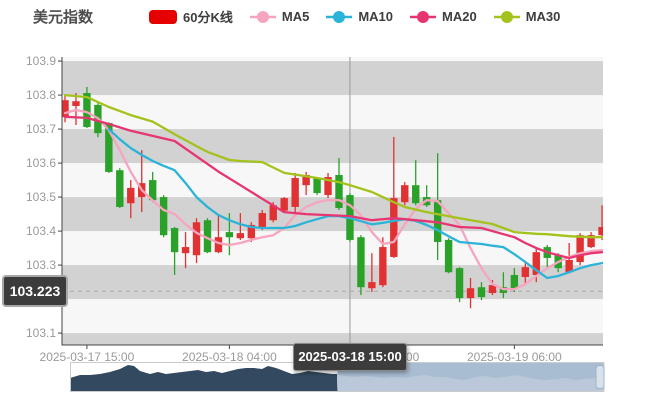 The image size is (670, 400). What do you see at coordinates (295, 16) in the screenshot?
I see `legend-label: MA5` at bounding box center [295, 16].